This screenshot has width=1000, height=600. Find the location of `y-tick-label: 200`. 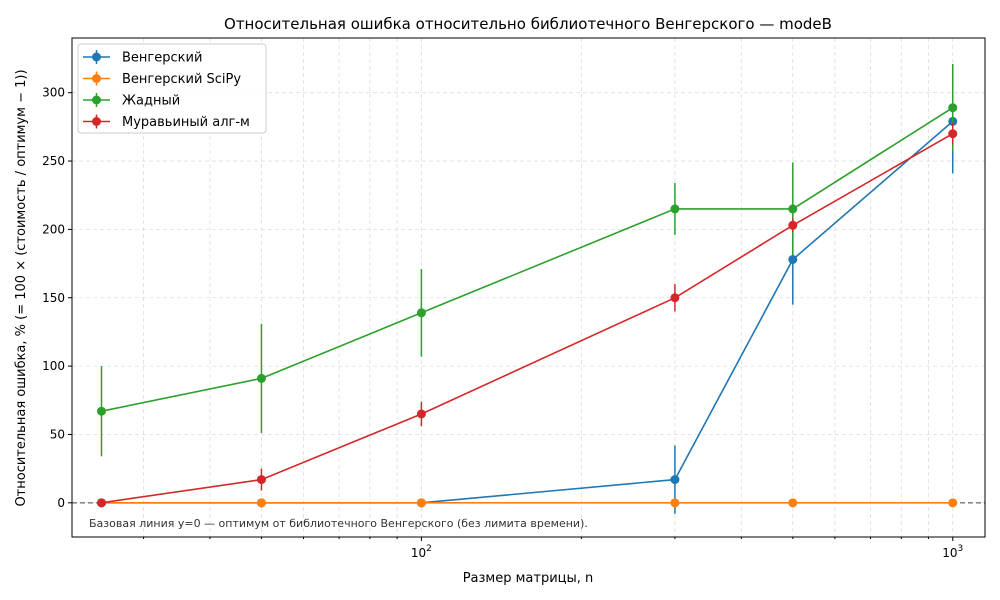

y-tick-label: 200 is located at coordinates (53, 229).